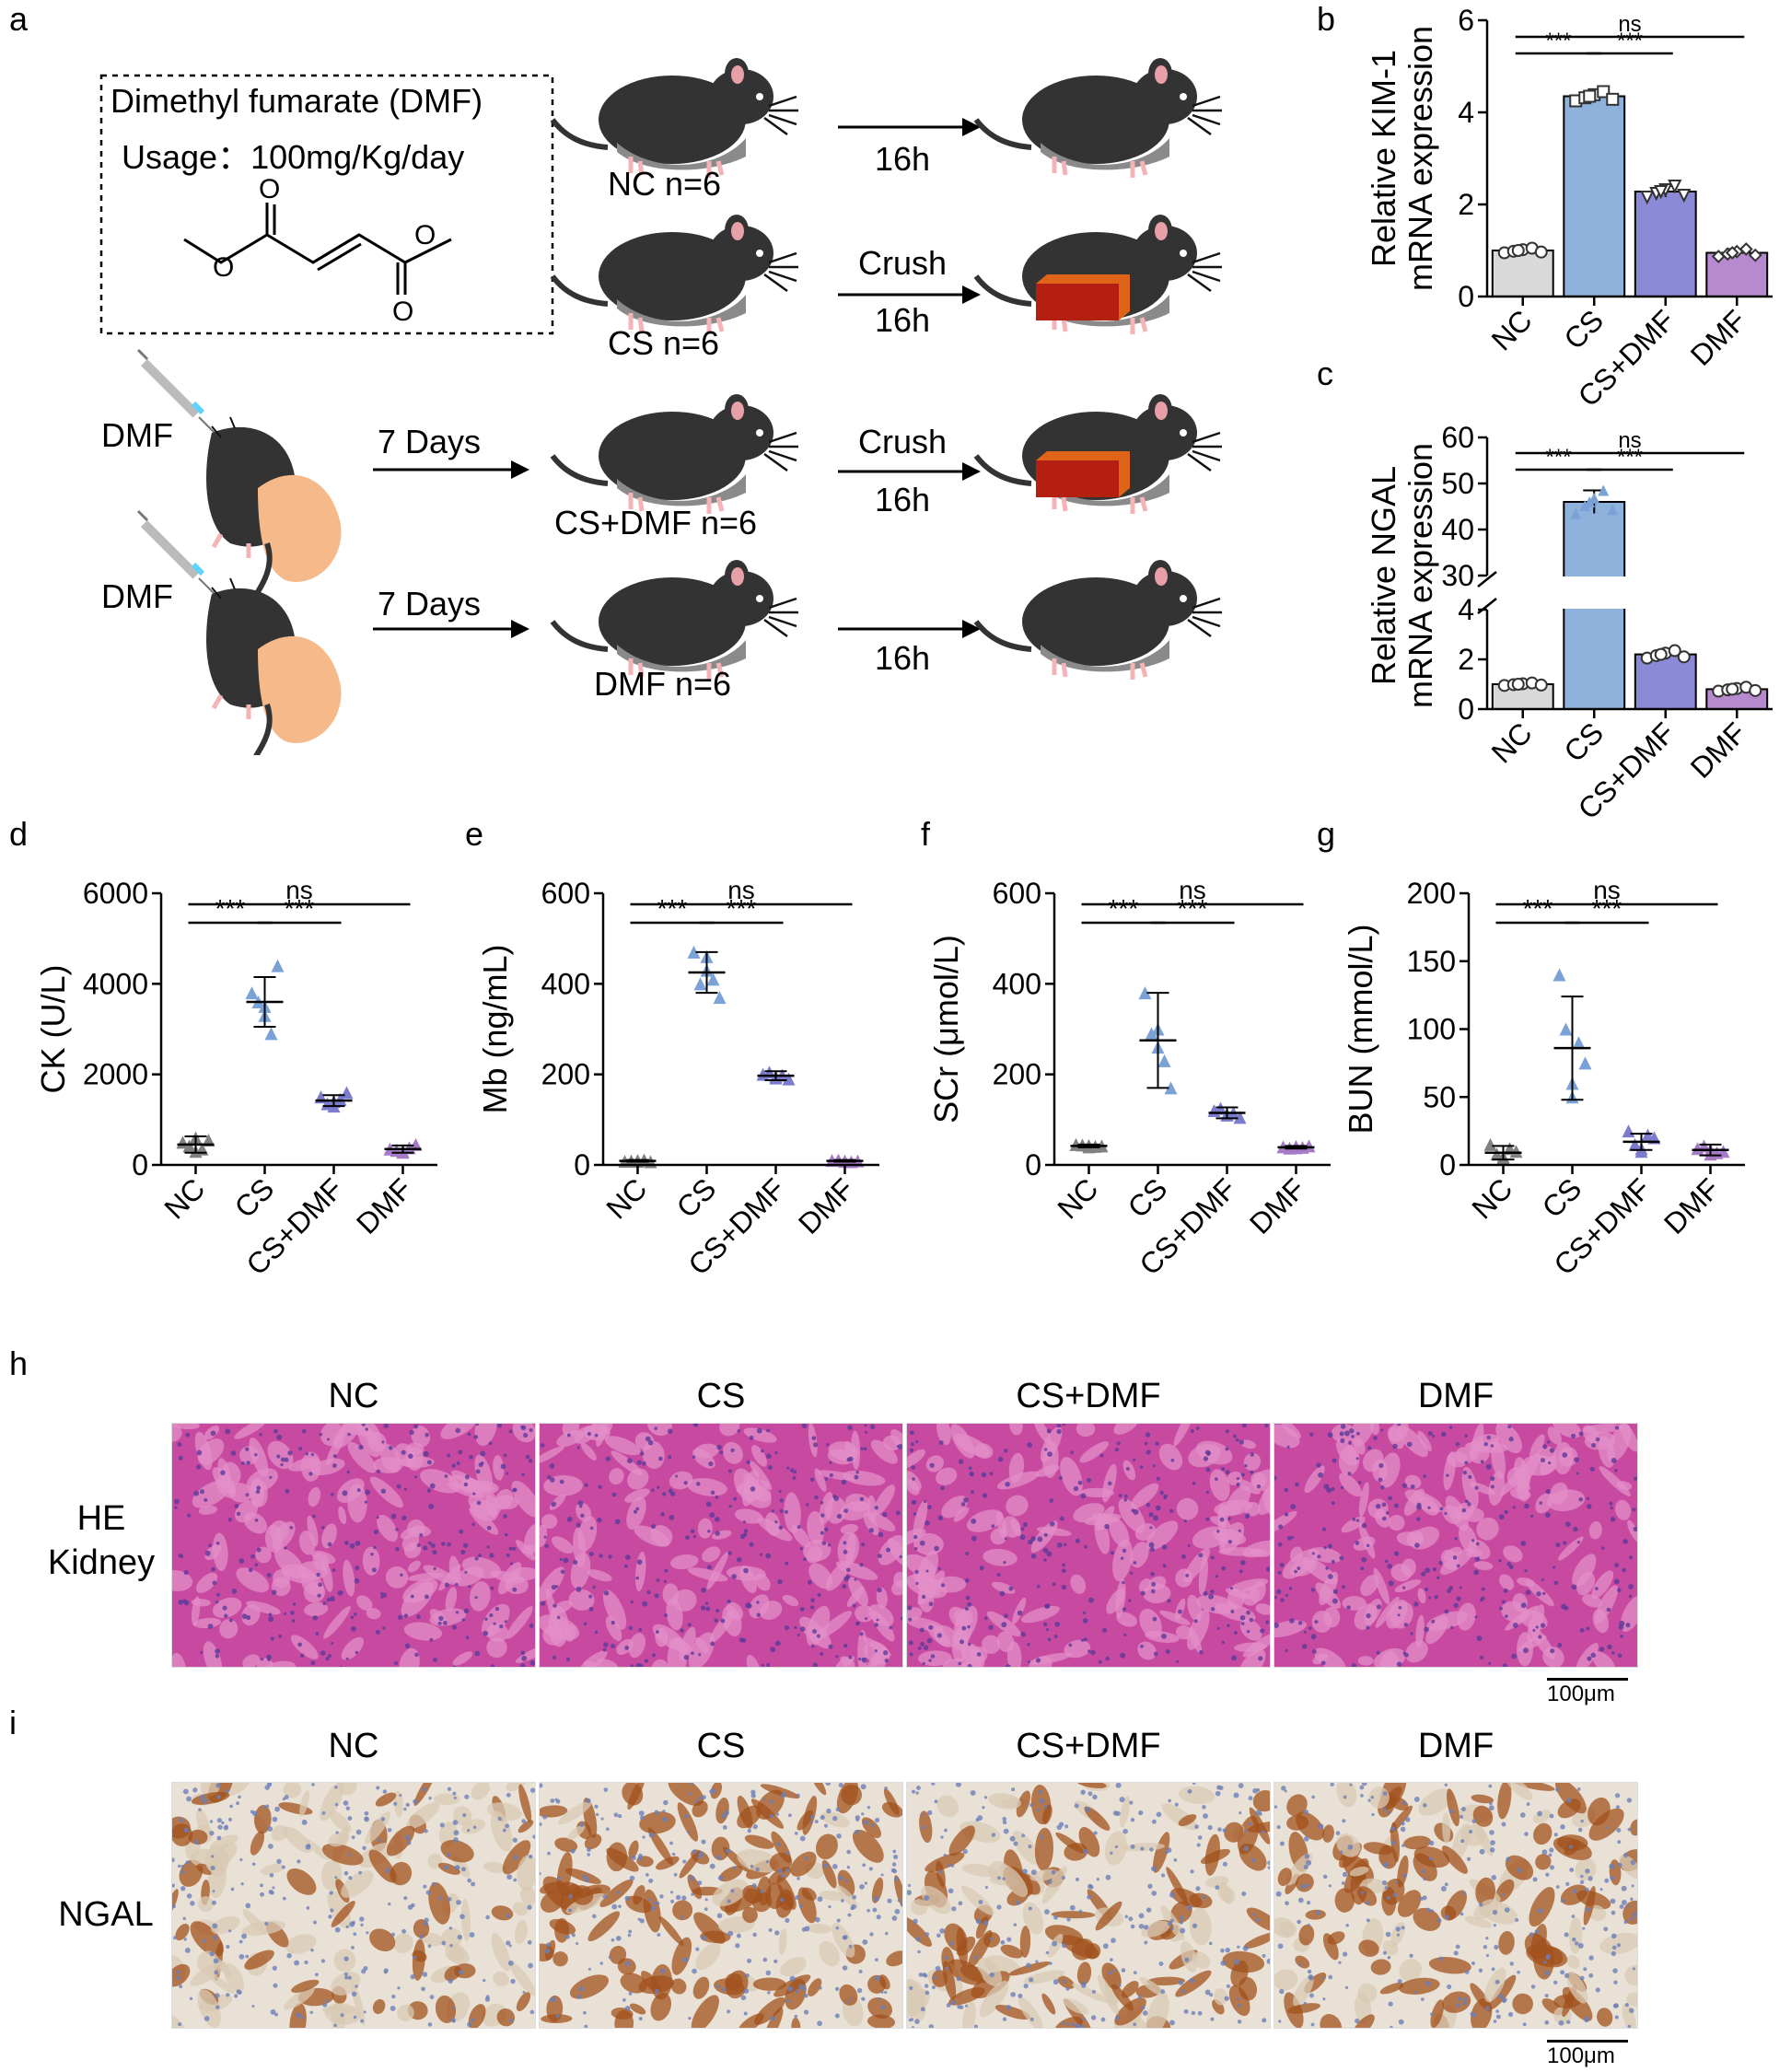 The image size is (1791, 2072). What do you see at coordinates (903, 263) in the screenshot?
I see `arrow-label-cs-top: Crush` at bounding box center [903, 263].